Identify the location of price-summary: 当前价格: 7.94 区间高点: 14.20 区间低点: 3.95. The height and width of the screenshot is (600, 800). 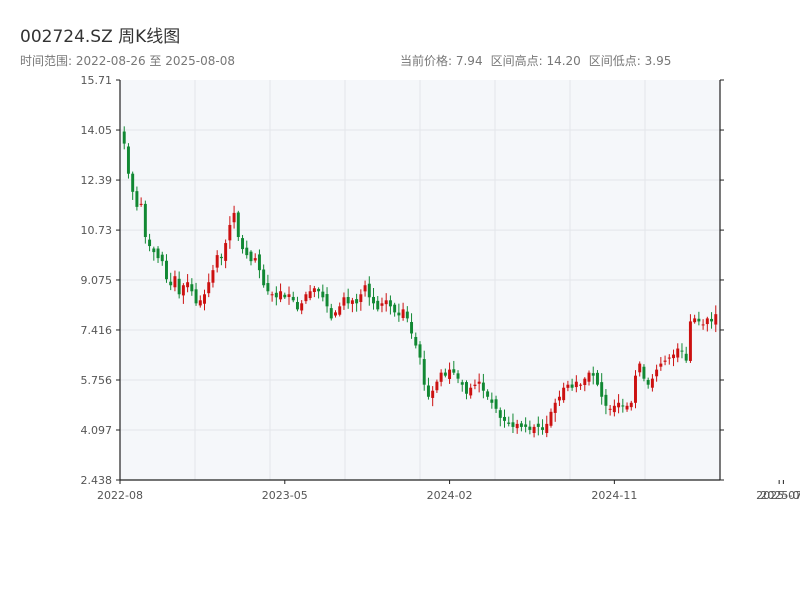
(535, 60).